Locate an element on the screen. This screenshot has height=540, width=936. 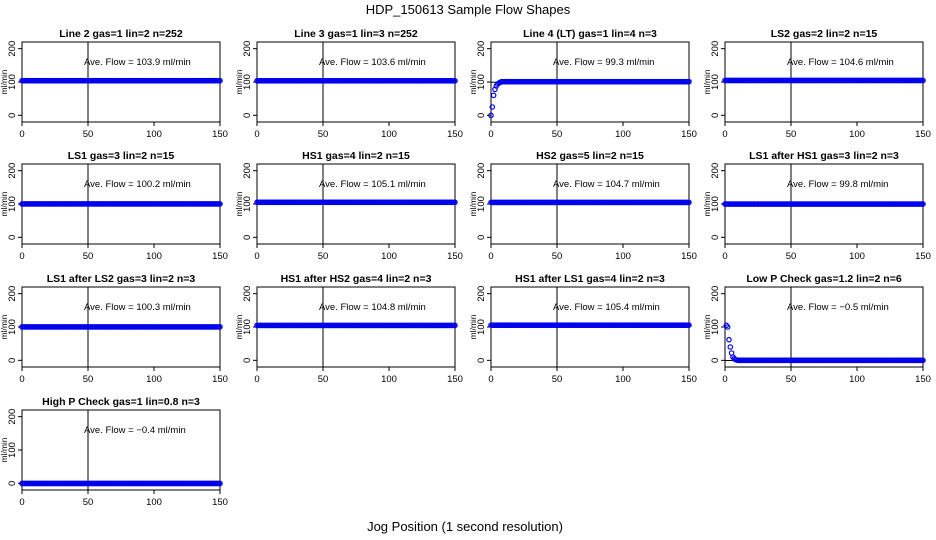
figure-xlabel: Jog Position (1 second resolution) is located at coordinates (465, 526).